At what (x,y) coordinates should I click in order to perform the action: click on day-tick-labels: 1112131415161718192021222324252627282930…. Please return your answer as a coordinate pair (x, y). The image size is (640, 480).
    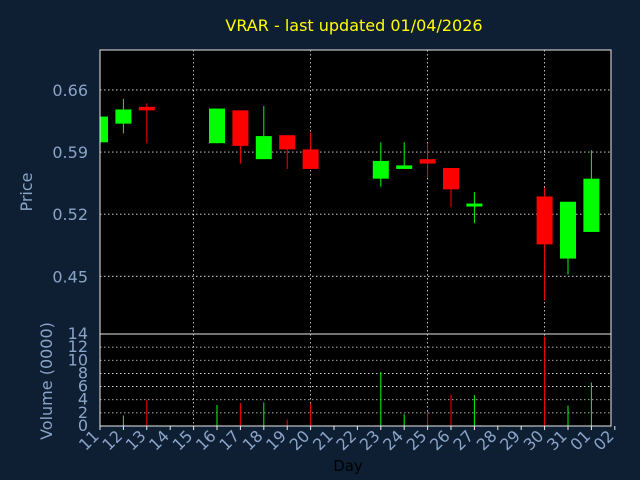
    Looking at the image, I should click on (346, 440).